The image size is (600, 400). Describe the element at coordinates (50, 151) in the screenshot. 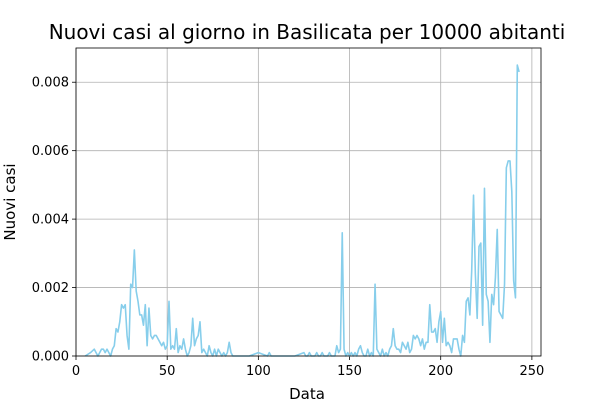

I see `y-tick-label: 0.006` at that location.